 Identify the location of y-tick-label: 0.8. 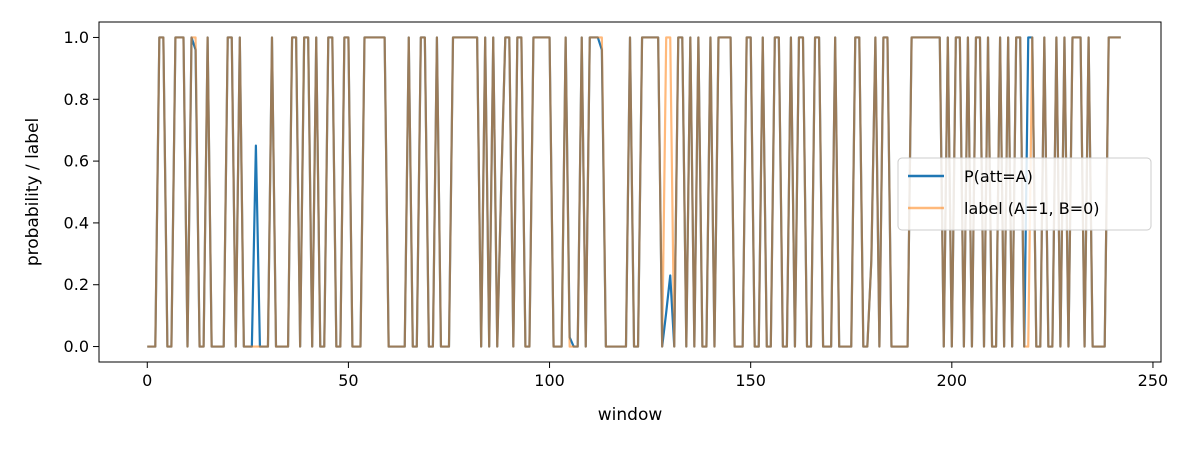
(76, 99).